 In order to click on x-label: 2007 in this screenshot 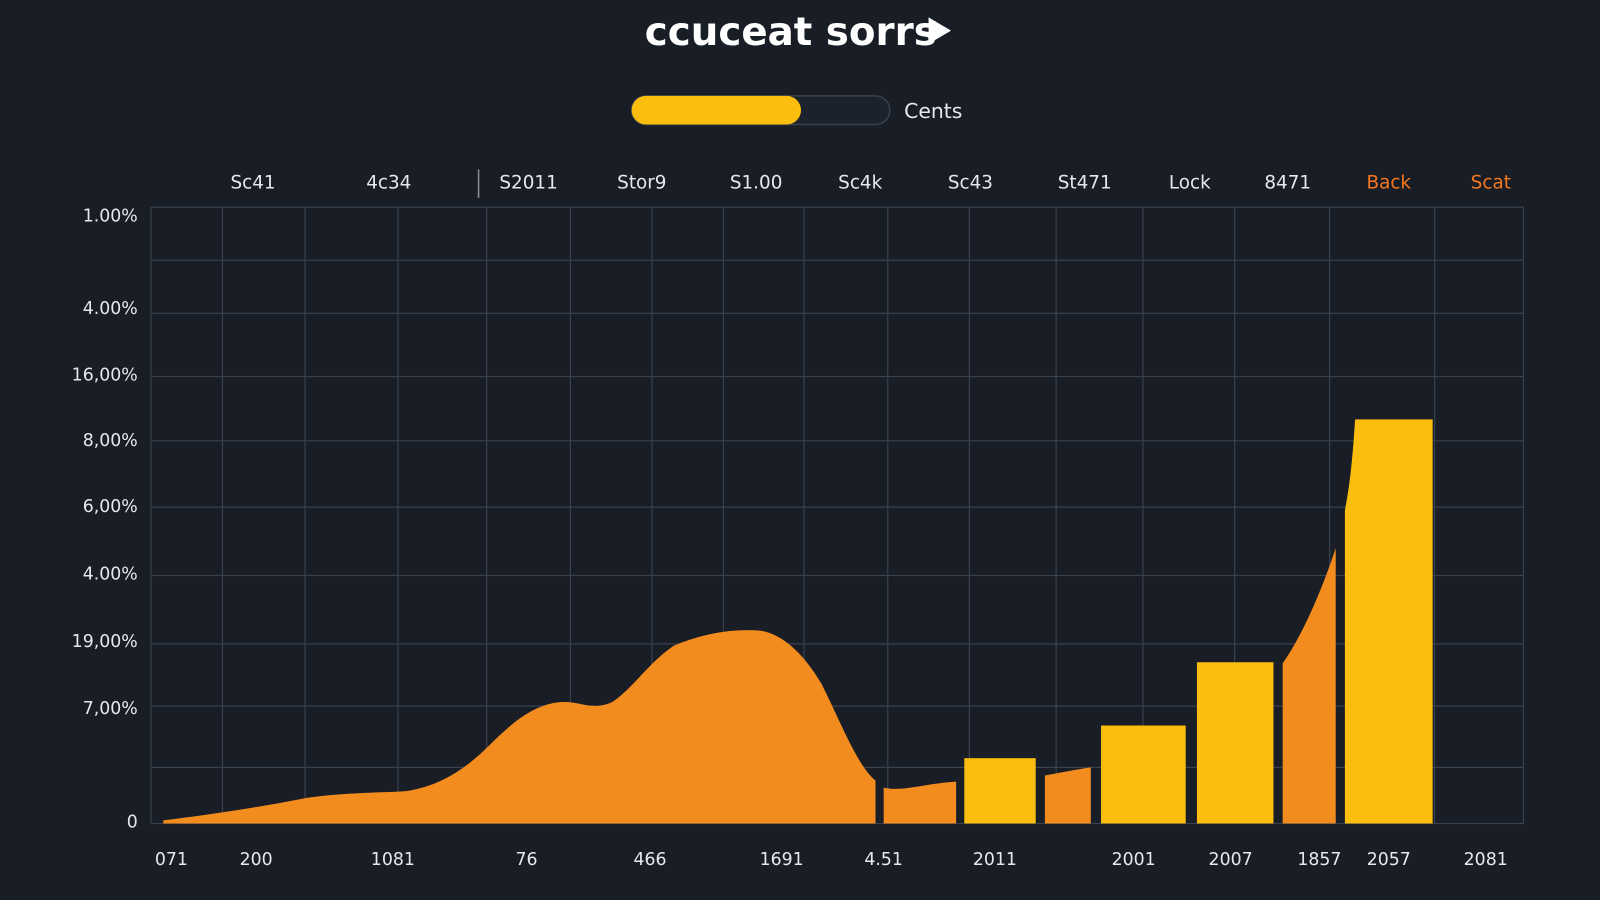, I will do `click(1231, 860)`.